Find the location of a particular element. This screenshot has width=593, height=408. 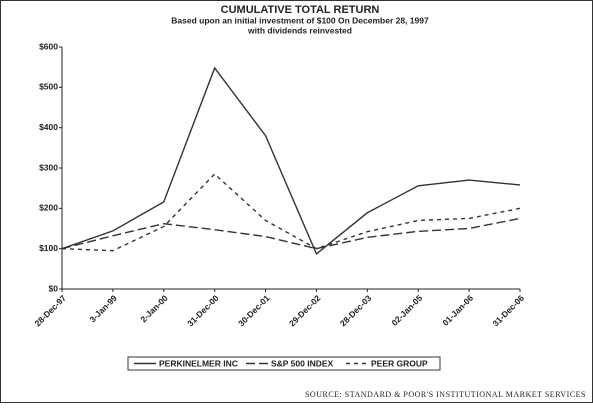

x-tick-label: 31-Dec-00 is located at coordinates (203, 311).